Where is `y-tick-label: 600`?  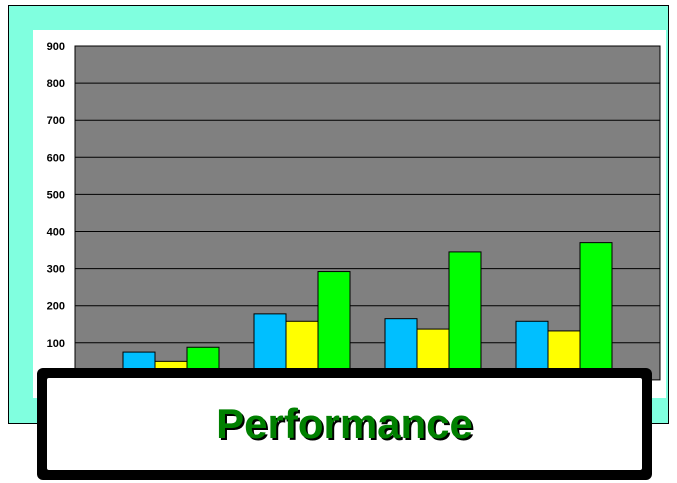 y-tick-label: 600 is located at coordinates (56, 158).